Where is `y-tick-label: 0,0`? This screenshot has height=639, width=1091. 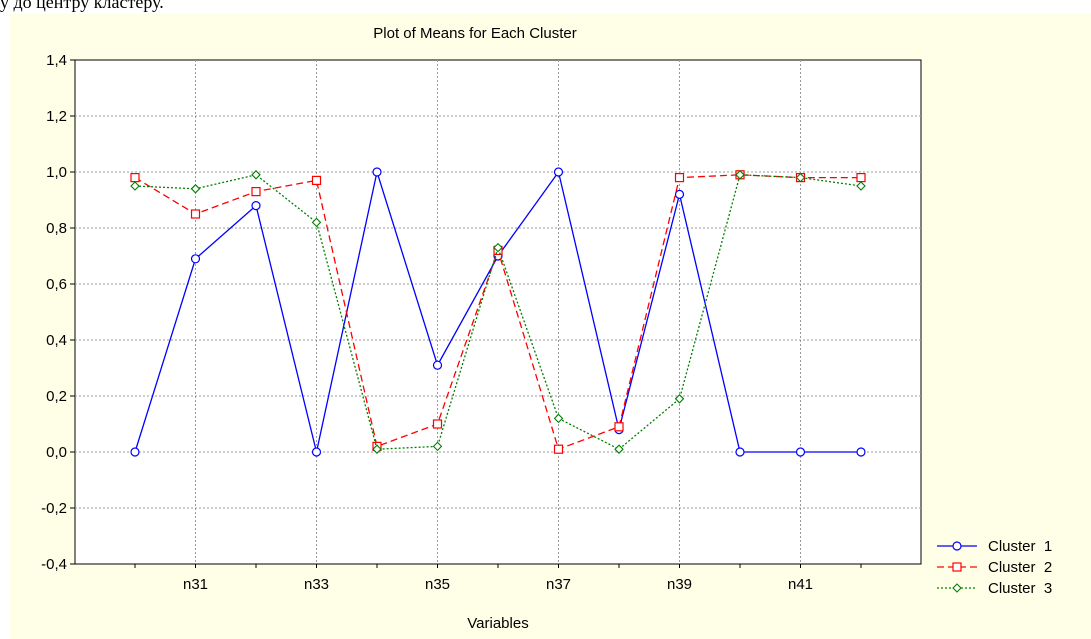 y-tick-label: 0,0 is located at coordinates (56, 452).